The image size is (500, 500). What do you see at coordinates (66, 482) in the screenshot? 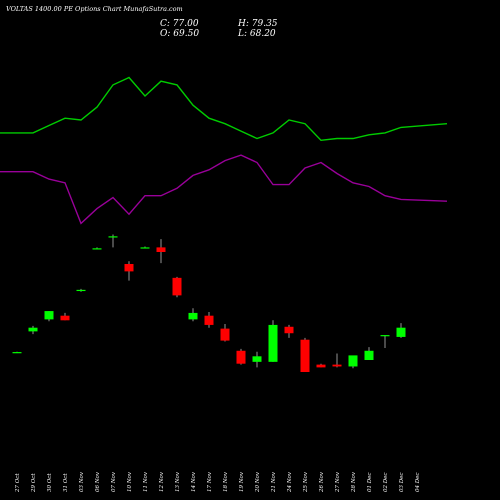
I see `x-tick-label: 31 Oct` at bounding box center [66, 482].